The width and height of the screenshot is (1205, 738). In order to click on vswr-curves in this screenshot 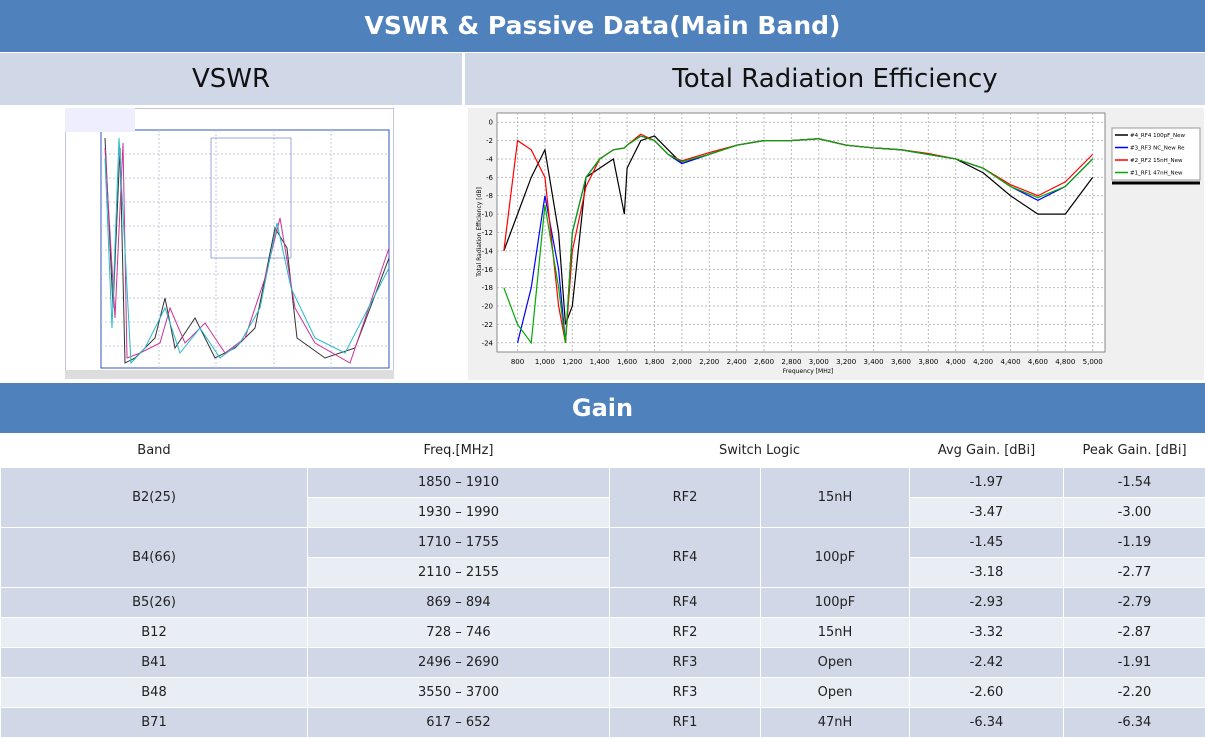, I will do `click(247, 251)`.